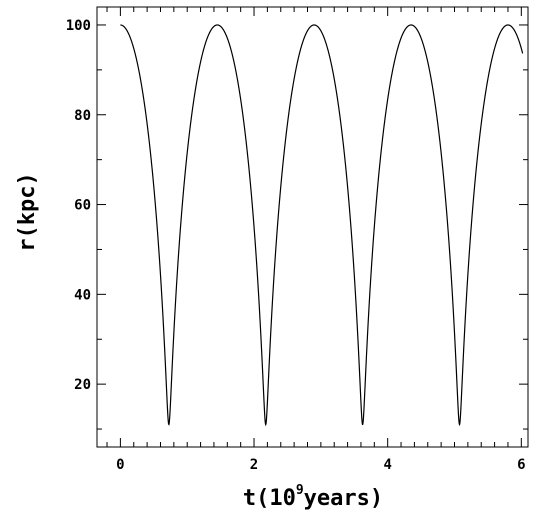 The height and width of the screenshot is (522, 545). Describe the element at coordinates (27, 211) in the screenshot. I see `y-axis-label: r(kpc)` at that location.